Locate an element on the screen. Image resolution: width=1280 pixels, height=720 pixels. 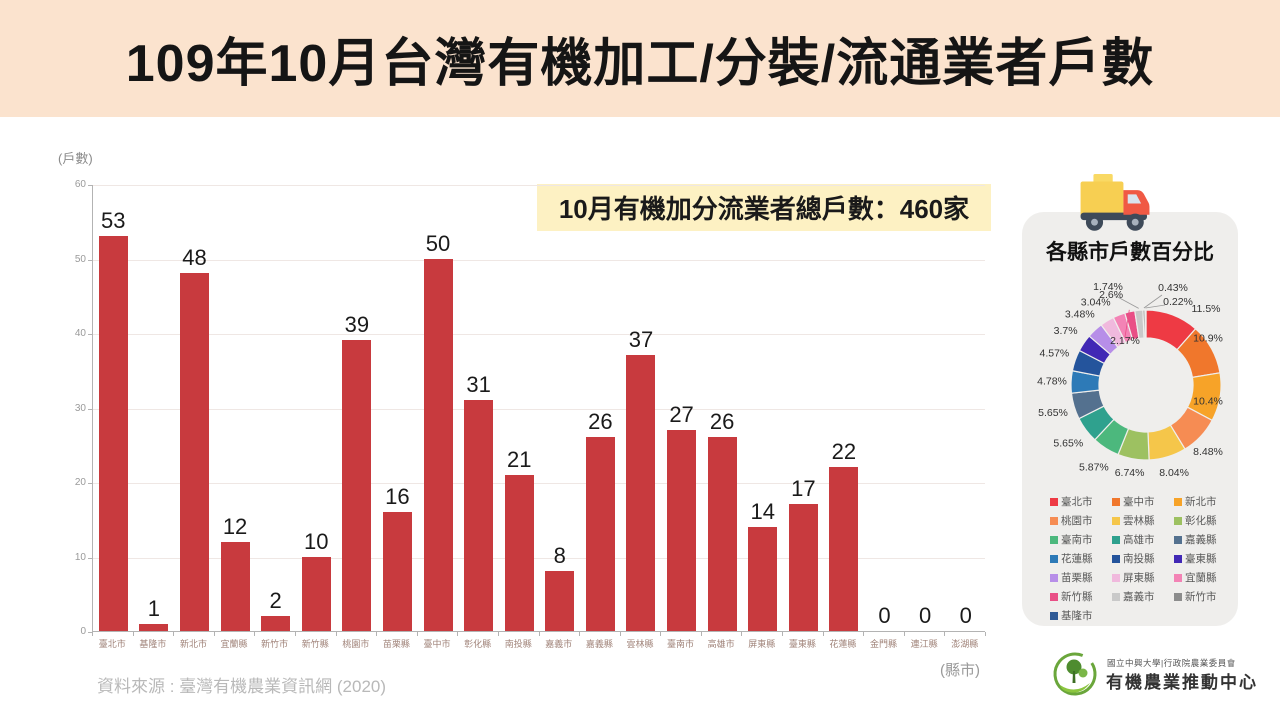
legend-label: 基隆市 is located at coordinates (1077, 616).